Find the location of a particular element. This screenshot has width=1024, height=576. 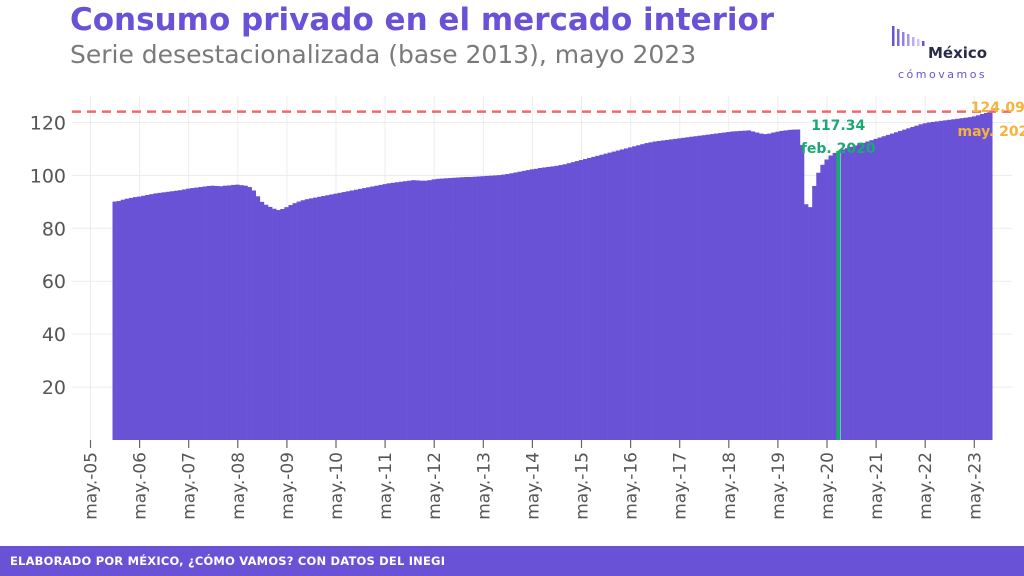

x-tick-label: may.-12 is located at coordinates (435, 486).